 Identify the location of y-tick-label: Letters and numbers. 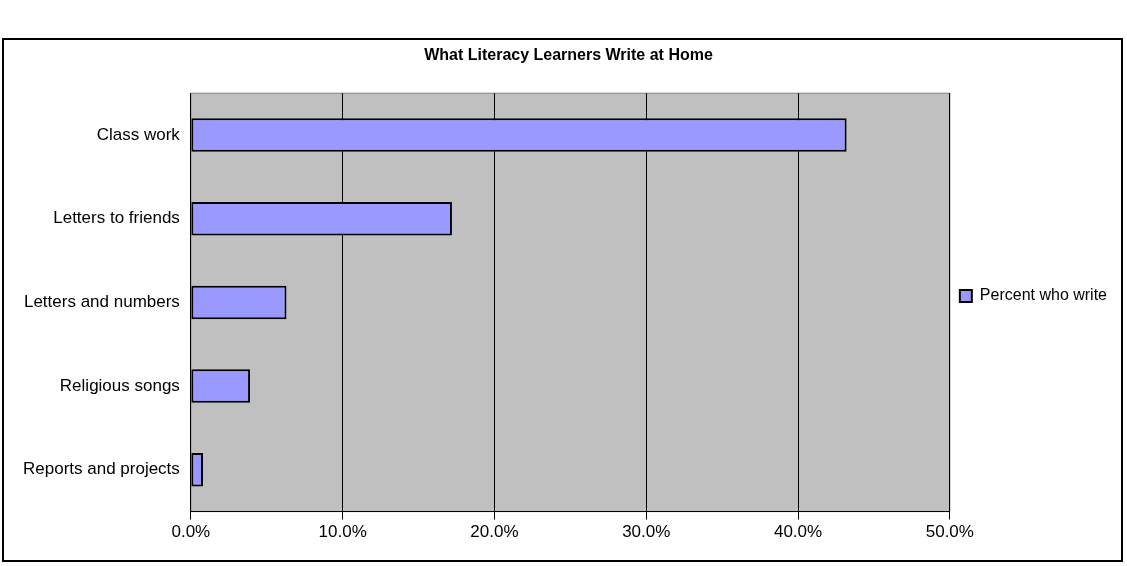
(101, 302).